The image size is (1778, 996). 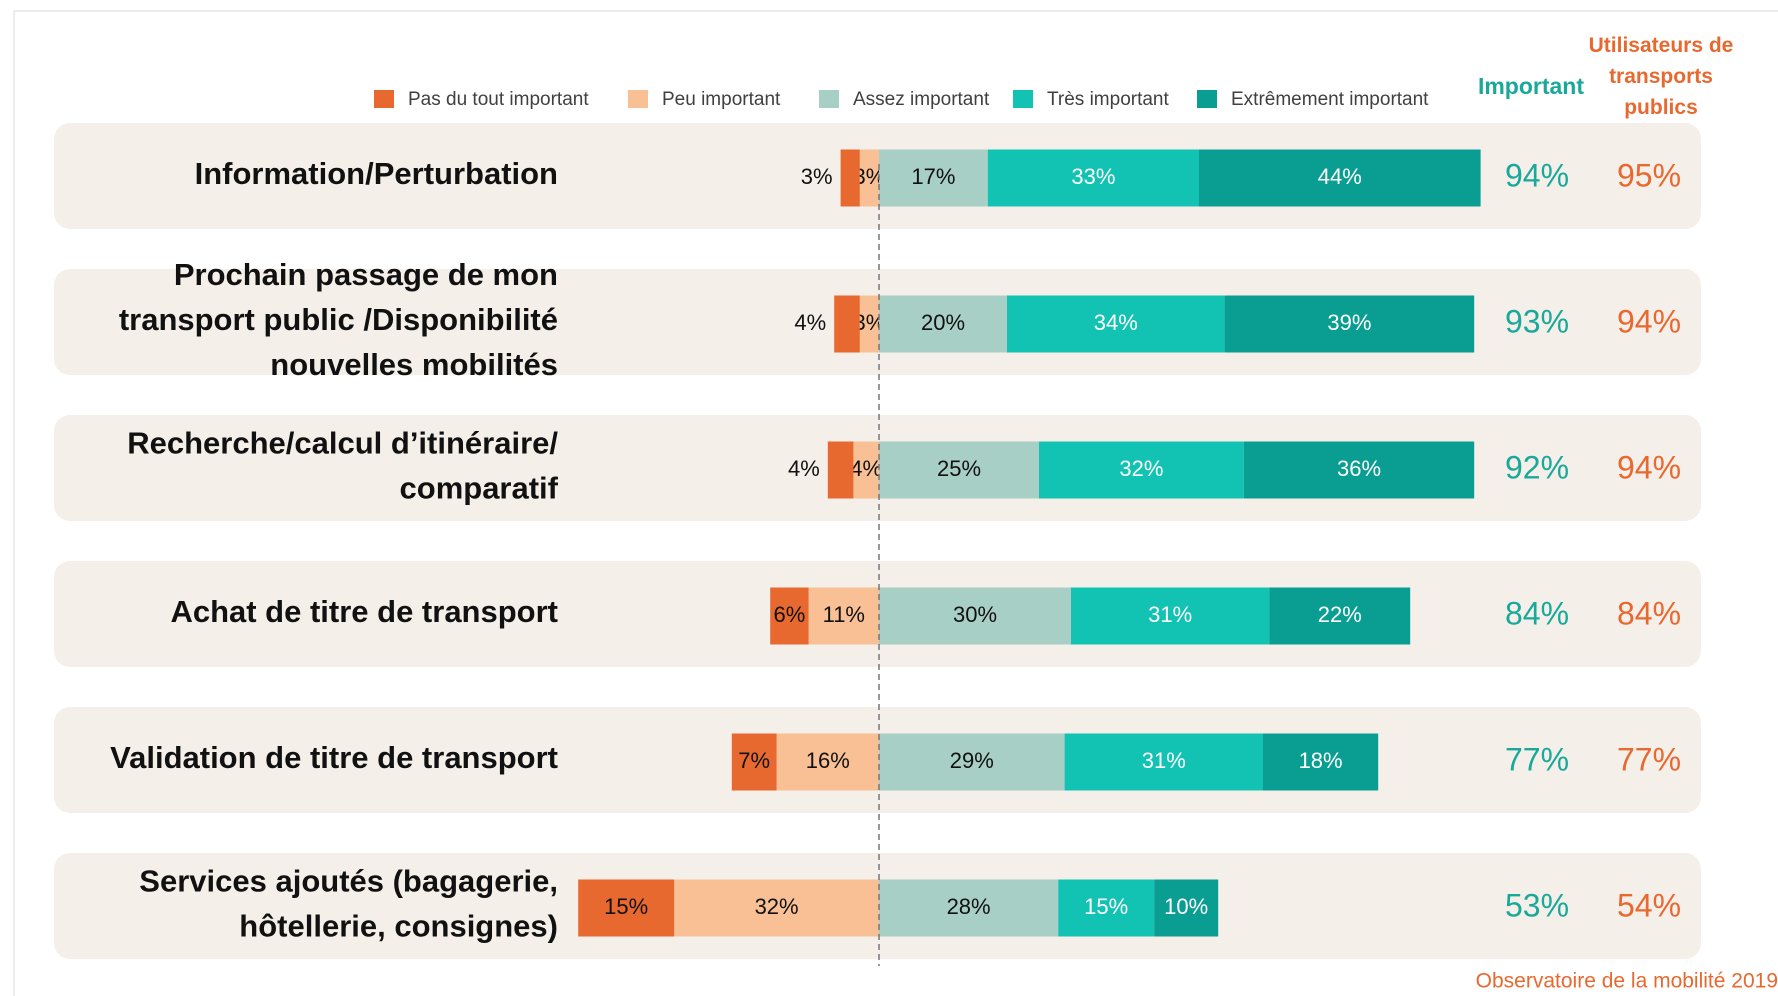 I want to click on segment-label: 10%, so click(x=1186, y=906).